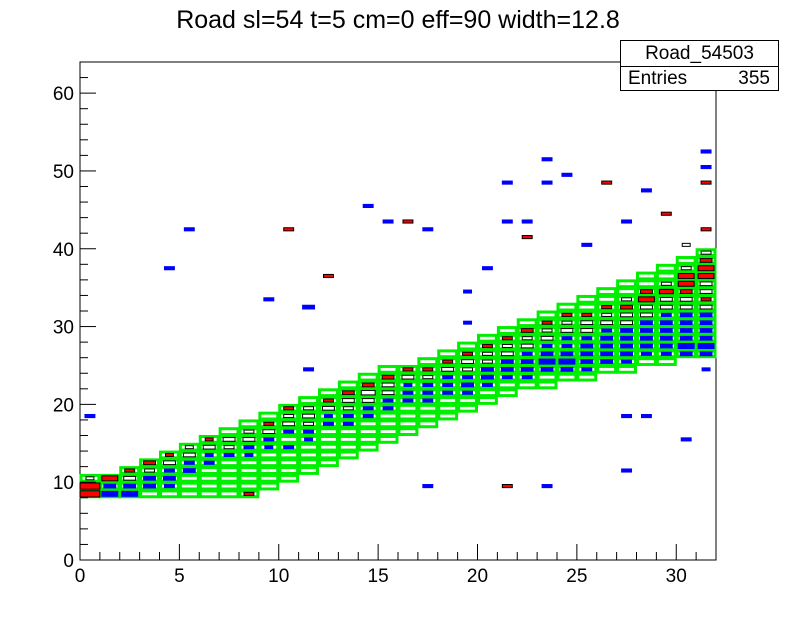 This screenshot has height=622, width=796. Describe the element at coordinates (278, 576) in the screenshot. I see `x-tick-label: 10` at that location.